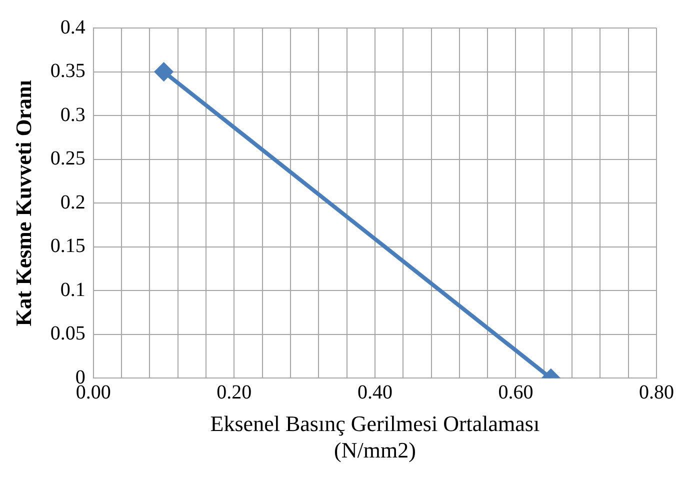 This screenshot has height=477, width=685. I want to click on y-tick-label: 0.1, so click(73, 289).